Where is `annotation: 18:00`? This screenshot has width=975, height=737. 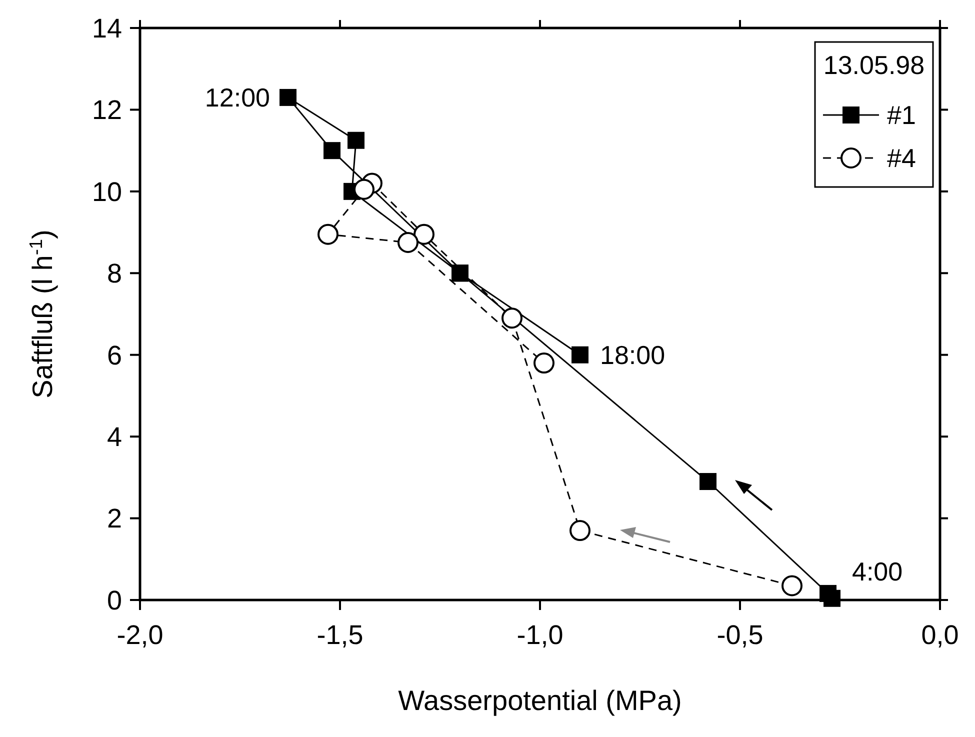 annotation: 18:00 is located at coordinates (633, 355).